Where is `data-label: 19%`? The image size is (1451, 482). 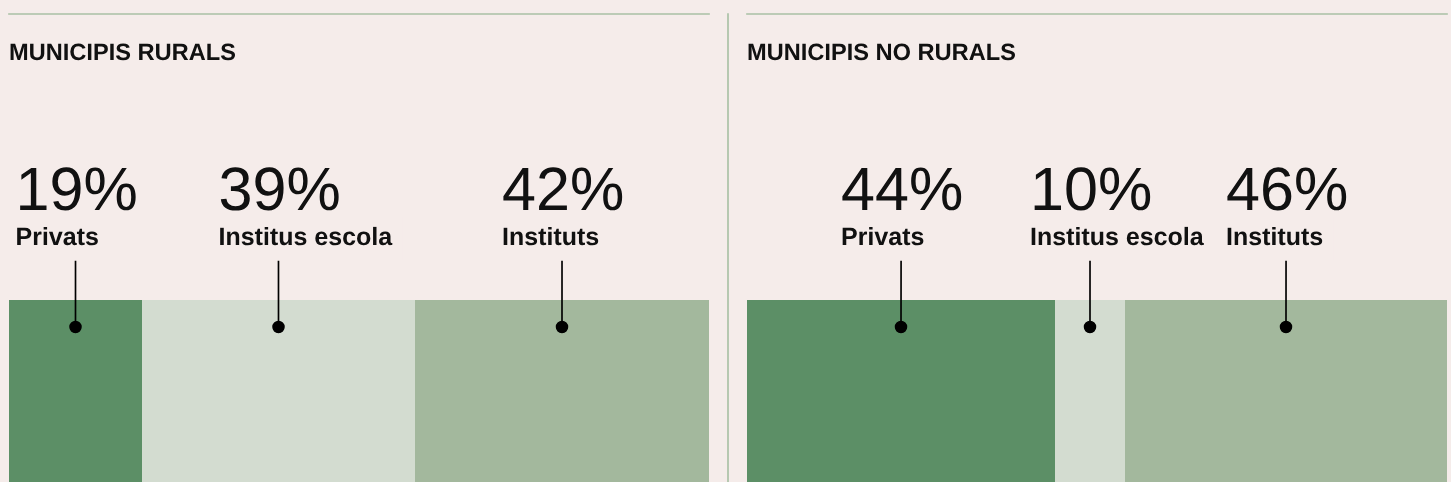
data-label: 19% is located at coordinates (78, 189).